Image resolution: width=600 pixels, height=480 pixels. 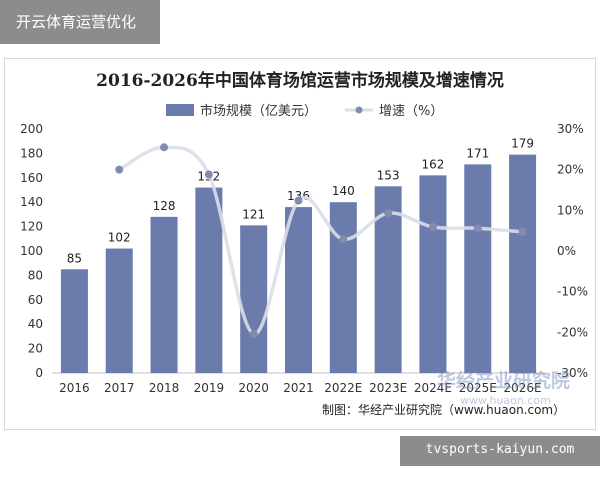 What do you see at coordinates (300, 80) in the screenshot?
I see `chart-title: 2016-2026年中国体育场馆运营市场规模及增速情况` at bounding box center [300, 80].